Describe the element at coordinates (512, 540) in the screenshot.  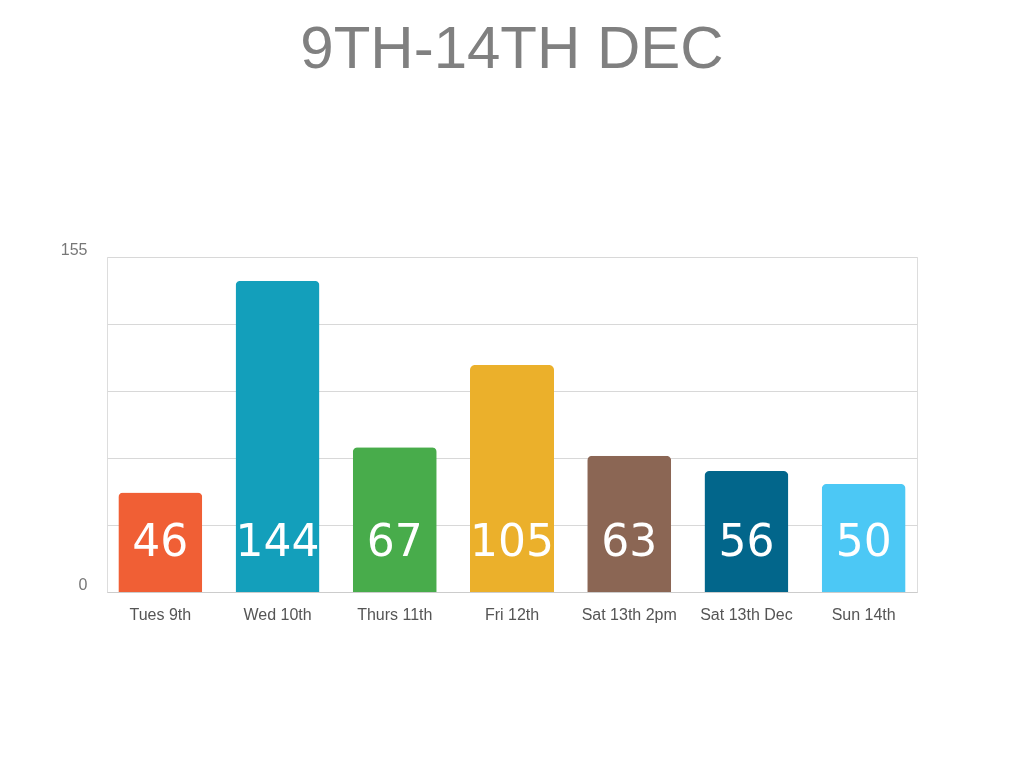
I see `data-label: 105` at that location.